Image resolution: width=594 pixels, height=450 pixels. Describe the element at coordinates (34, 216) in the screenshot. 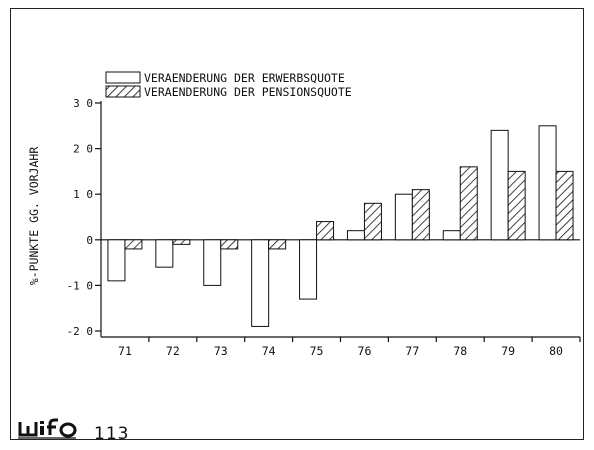

I see `y-axis-label: %-PUNKTE GG. VORJAHR` at that location.